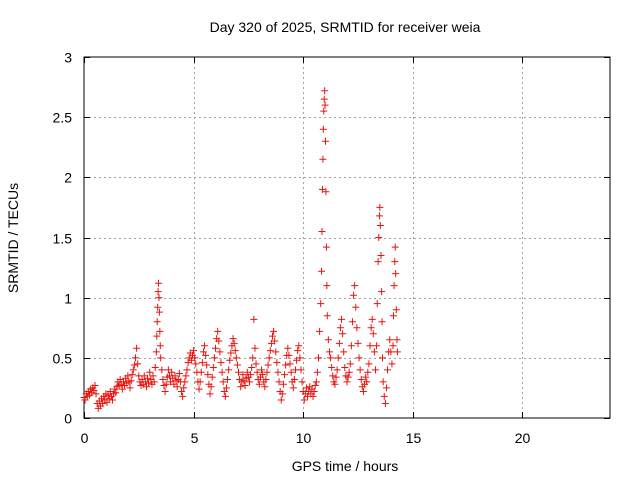 Image resolution: width=640 pixels, height=480 pixels. I want to click on x-tick-label: 10, so click(304, 438).